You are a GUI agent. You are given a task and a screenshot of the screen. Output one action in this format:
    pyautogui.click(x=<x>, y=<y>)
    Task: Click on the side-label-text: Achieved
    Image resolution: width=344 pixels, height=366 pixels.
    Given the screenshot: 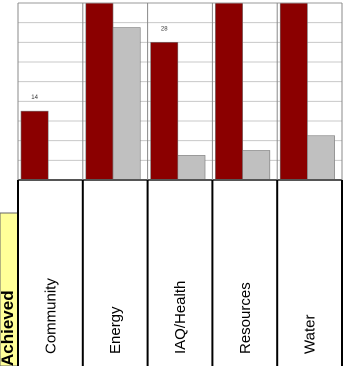 What is the action you would take?
    pyautogui.click(x=8, y=328)
    